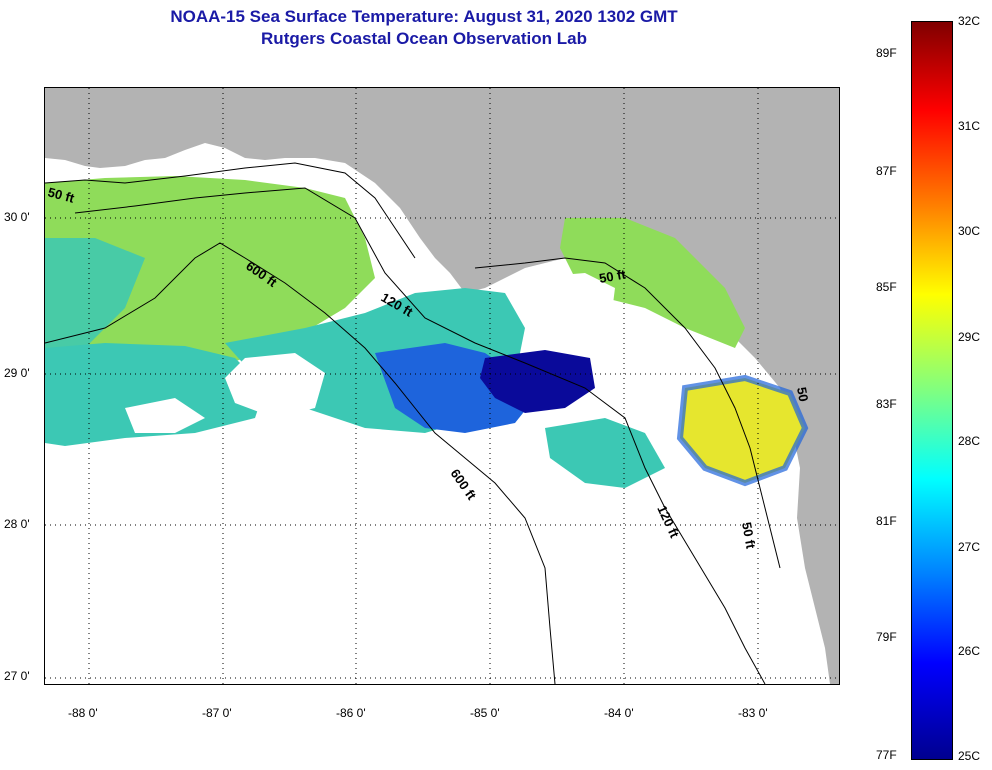 Image resolution: width=992 pixels, height=770 pixels. Describe the element at coordinates (155, 394) in the screenshot. I see `sst-west-lower` at that location.